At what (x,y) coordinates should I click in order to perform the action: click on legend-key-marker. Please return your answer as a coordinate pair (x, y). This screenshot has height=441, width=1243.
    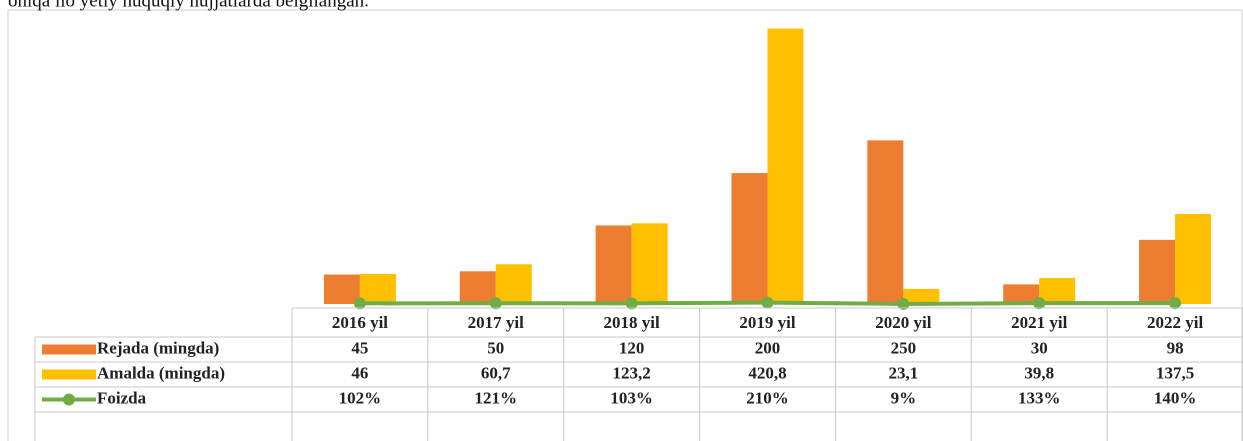
    Looking at the image, I should click on (69, 399).